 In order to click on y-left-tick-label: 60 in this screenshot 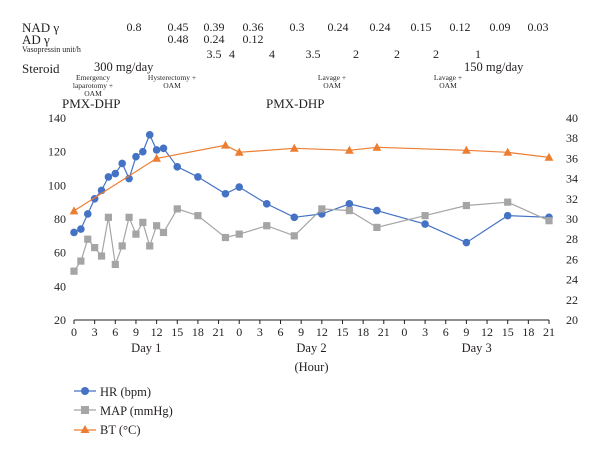, I will do `click(60, 253)`.